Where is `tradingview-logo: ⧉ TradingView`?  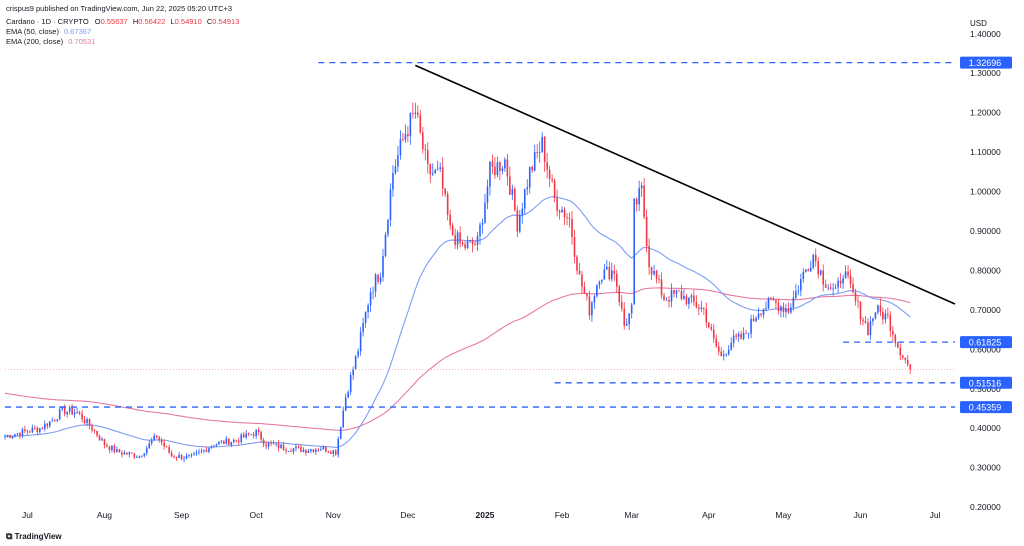 tradingview-logo: ⧉ TradingView is located at coordinates (34, 536).